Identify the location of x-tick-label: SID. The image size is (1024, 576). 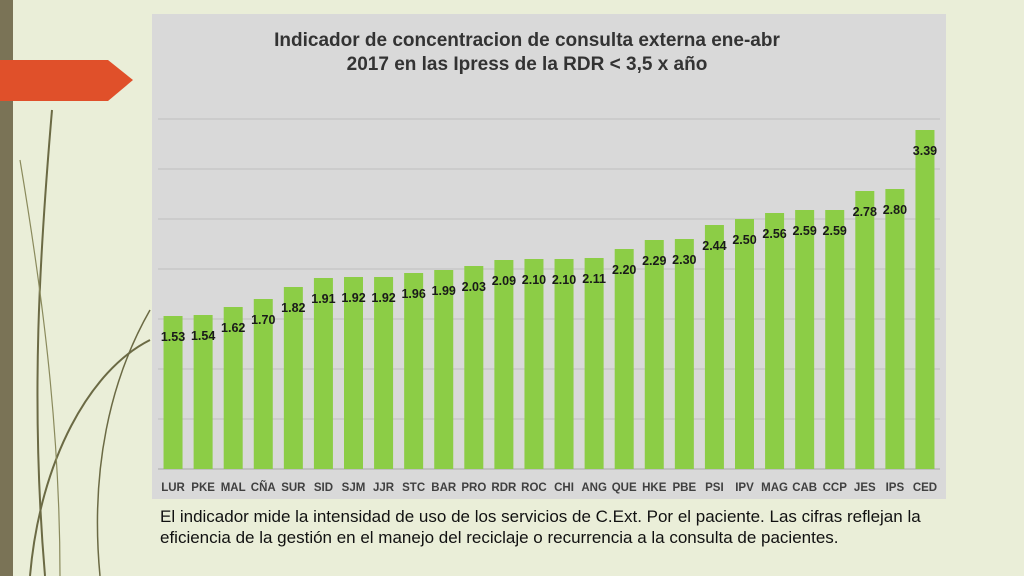
(323, 488).